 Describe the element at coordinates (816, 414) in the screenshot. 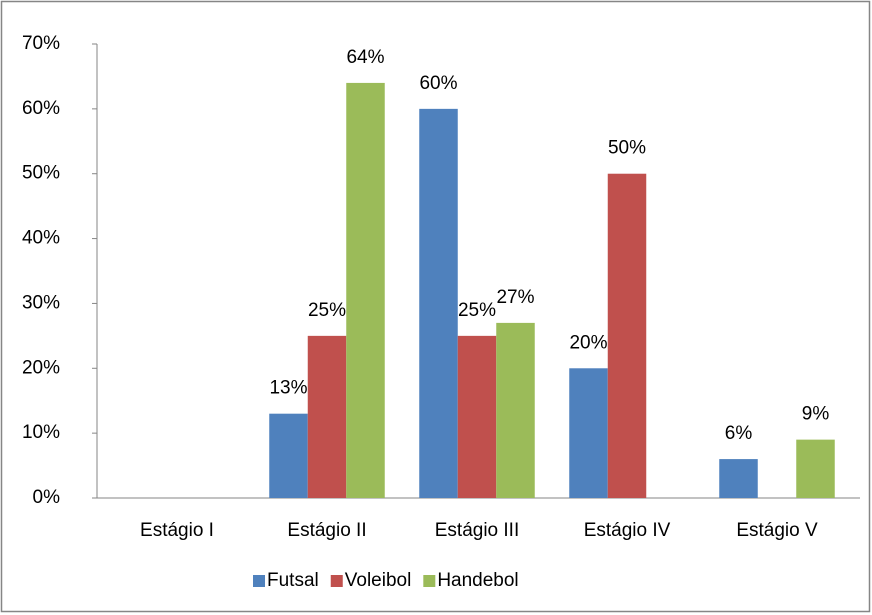

I see `data-label: 9%` at that location.